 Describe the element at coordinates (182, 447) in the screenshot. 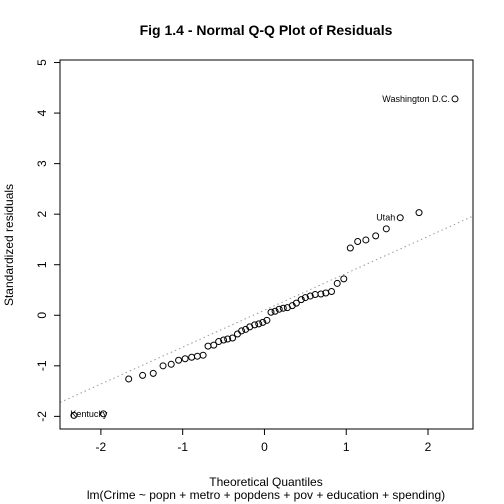

I see `x-tick-label: -1` at that location.